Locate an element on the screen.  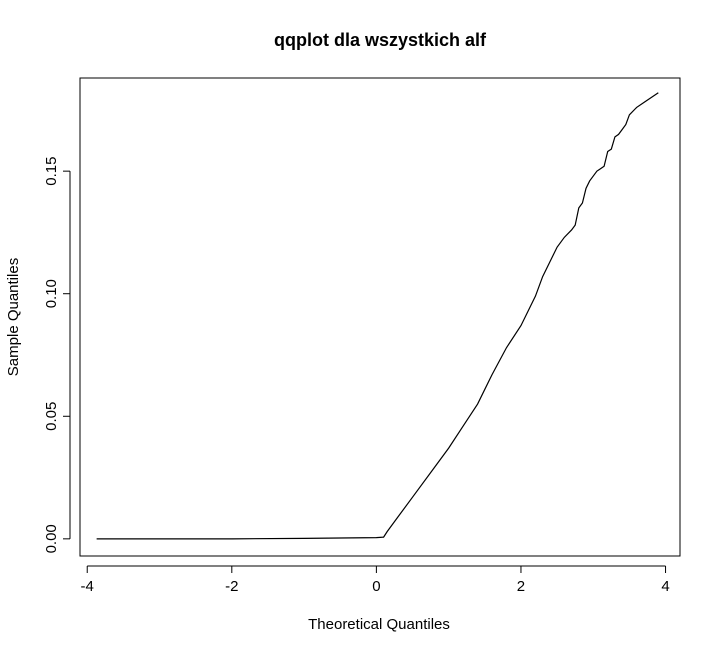
x-tick-label: 4 is located at coordinates (665, 586).